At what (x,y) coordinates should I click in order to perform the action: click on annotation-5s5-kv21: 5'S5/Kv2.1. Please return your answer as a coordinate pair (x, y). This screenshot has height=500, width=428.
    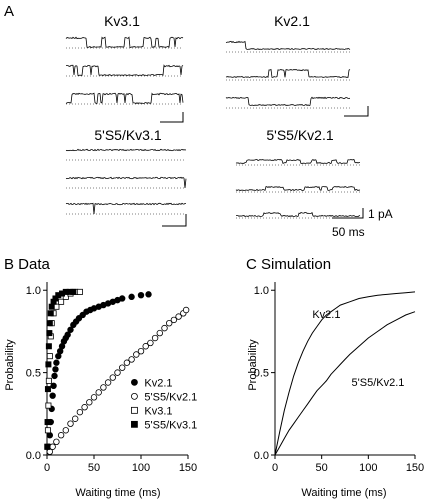
    Looking at the image, I should click on (378, 383).